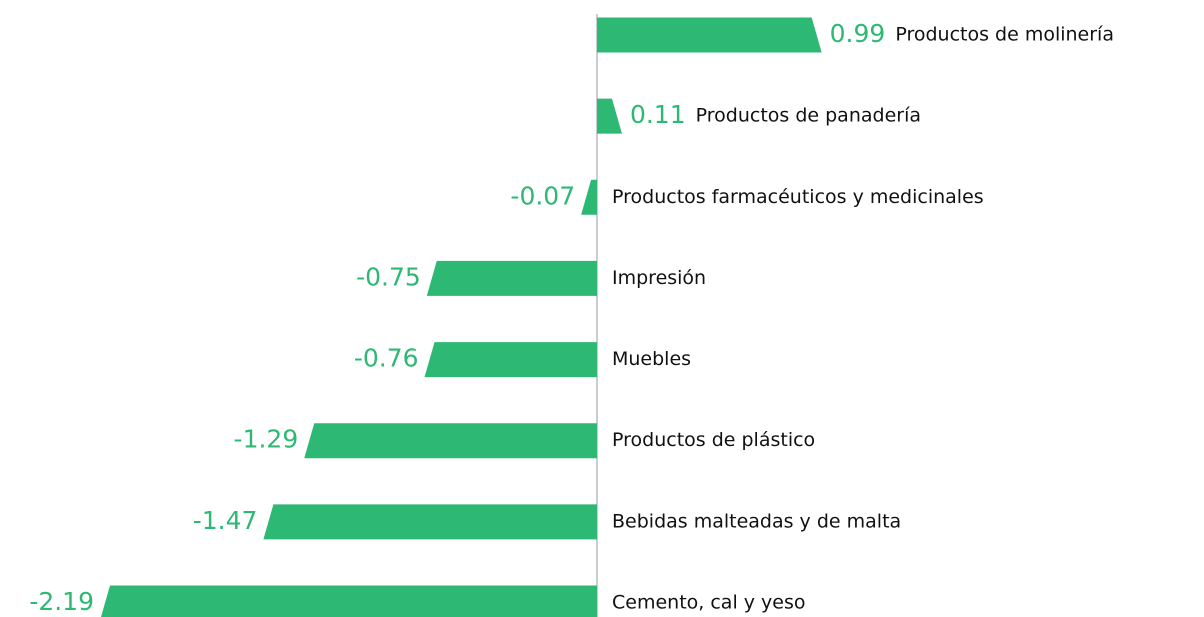 Image resolution: width=1204 pixels, height=617 pixels. I want to click on value-label: -2.19, so click(61, 601).